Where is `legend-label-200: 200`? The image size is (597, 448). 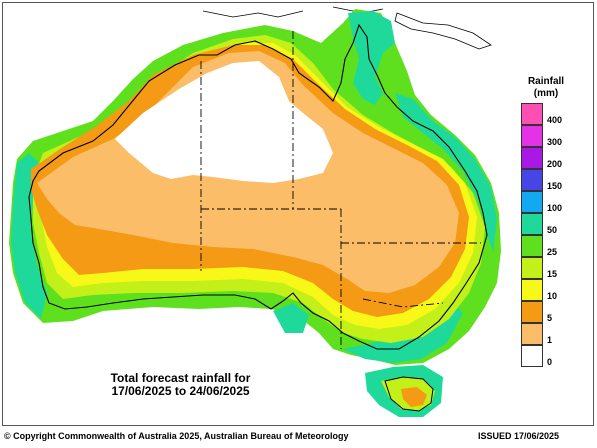 legend-label-200: 200 is located at coordinates (555, 164).